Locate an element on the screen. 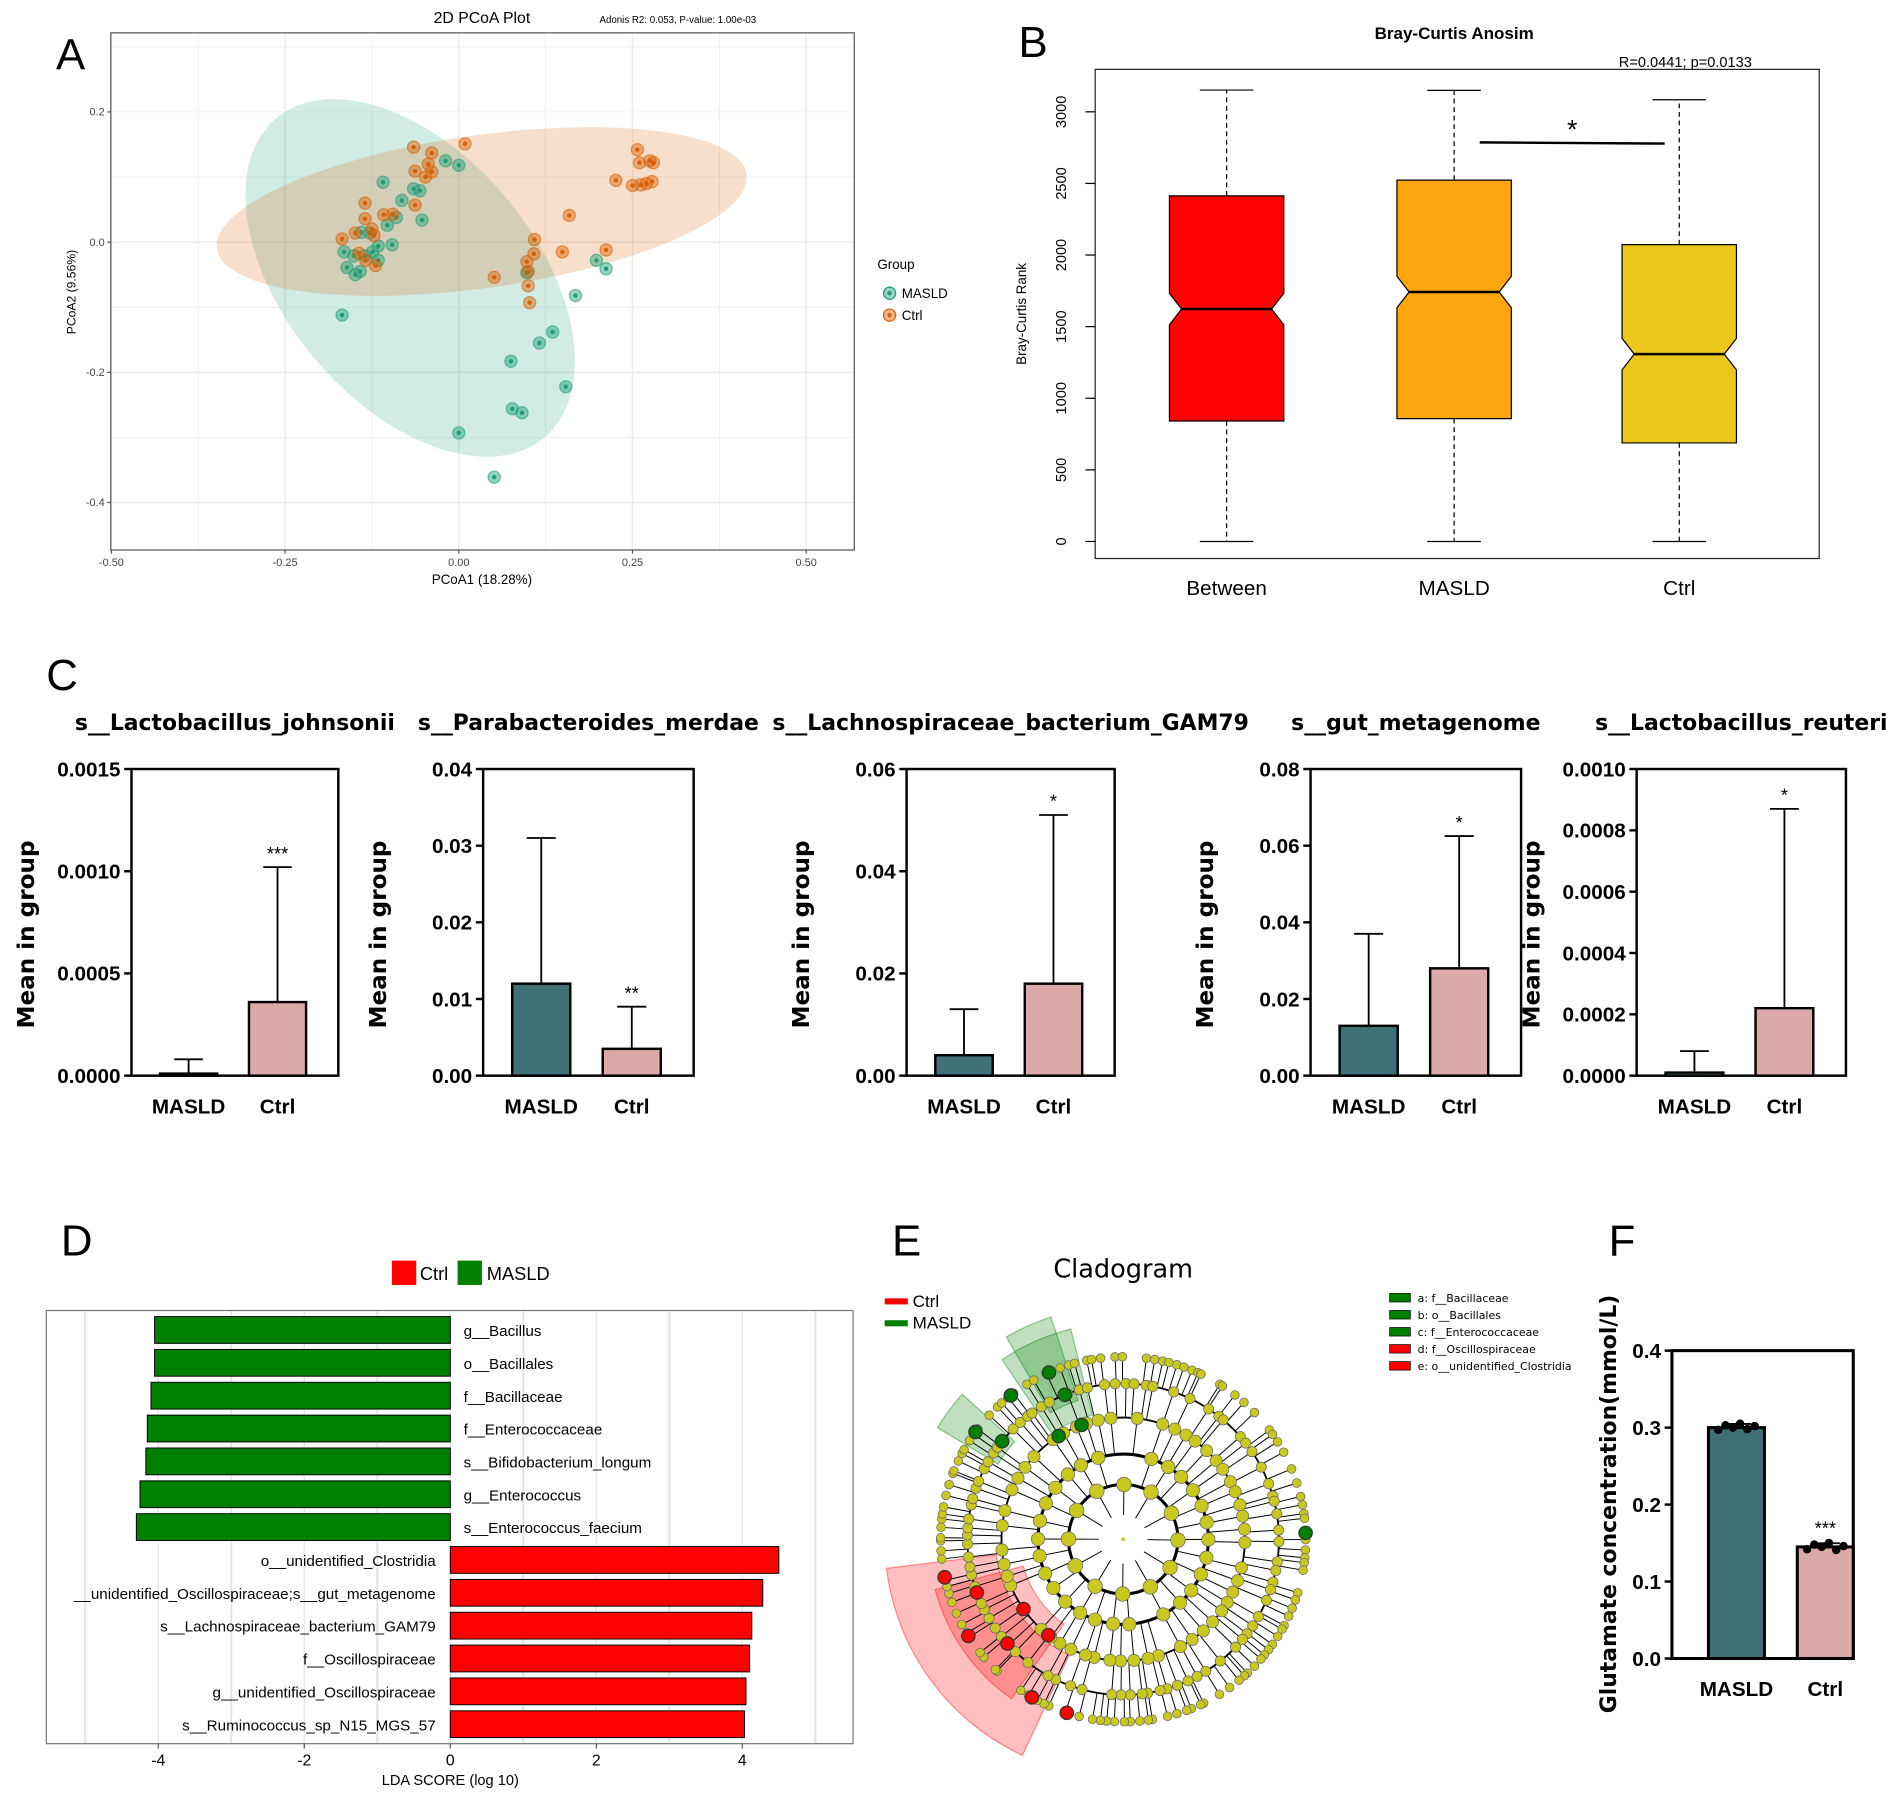  legend-label-Ctrl: Ctrl is located at coordinates (434, 1273).